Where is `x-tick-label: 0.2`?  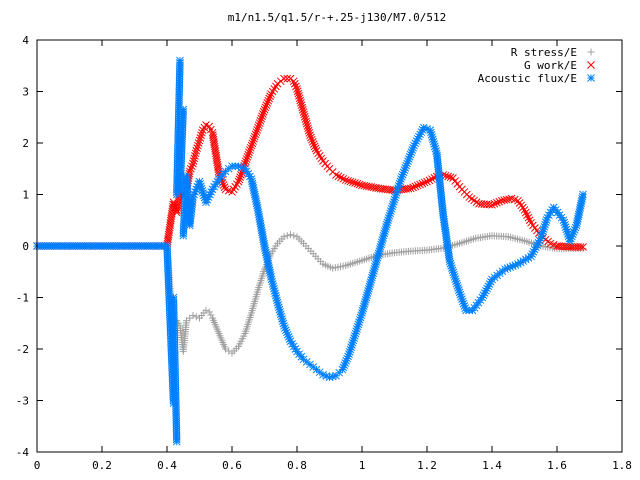
x-tick-label: 0.2 is located at coordinates (102, 465).